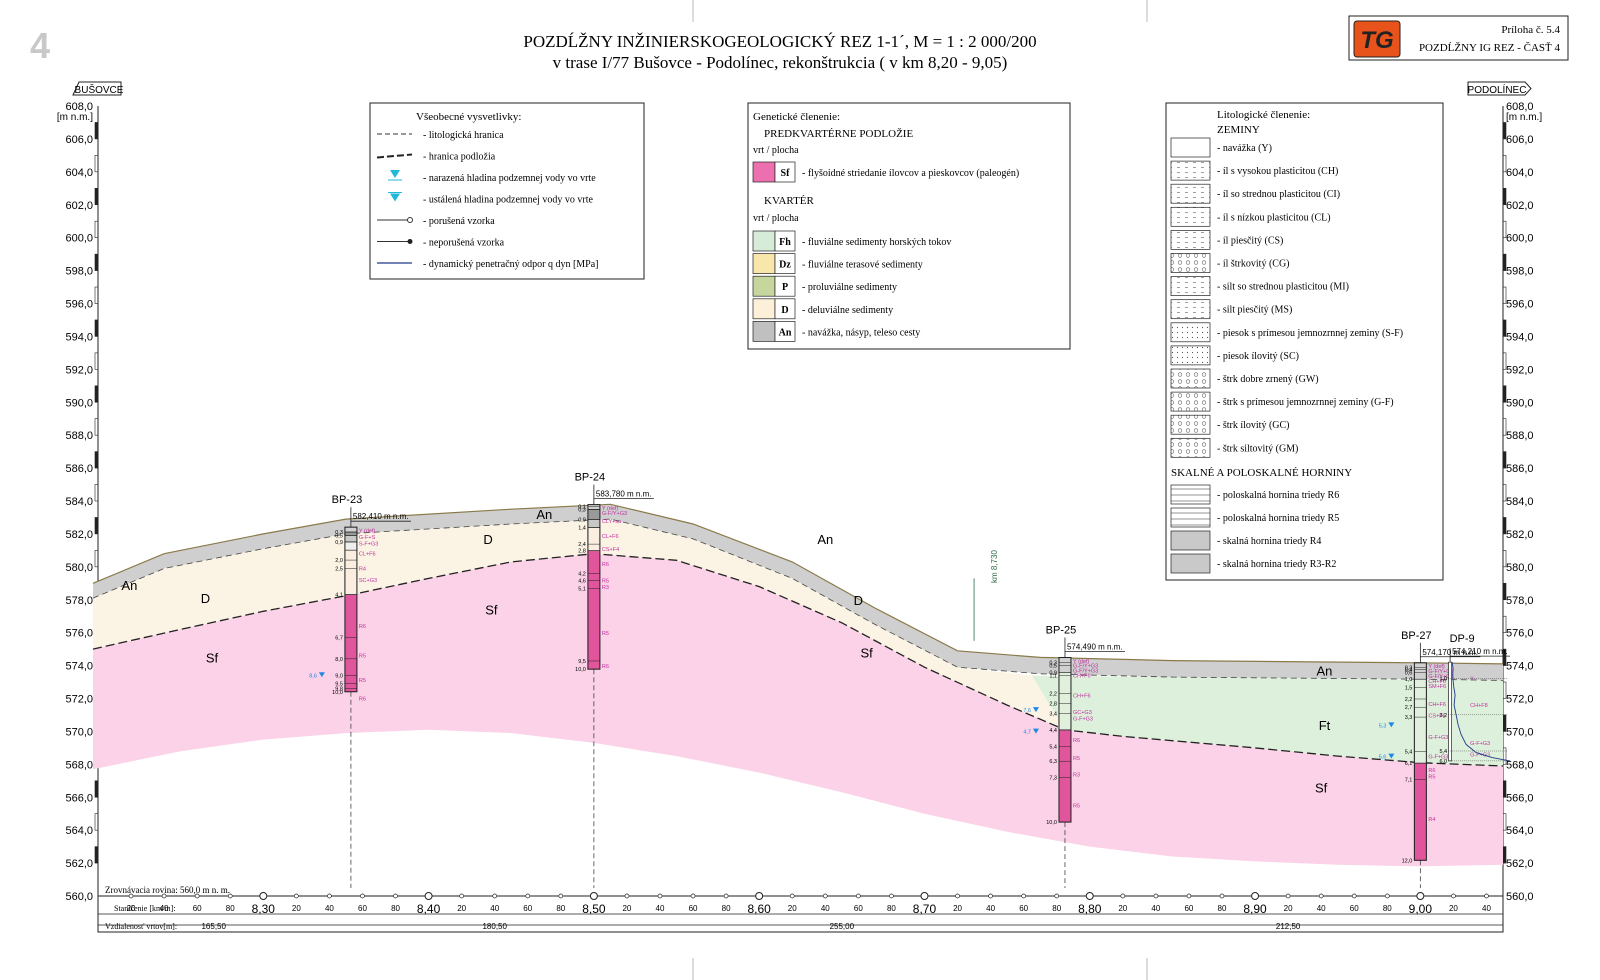  Describe the element at coordinates (1053, 677) in the screenshot. I see `borehole-depth-label: 1,1` at that location.